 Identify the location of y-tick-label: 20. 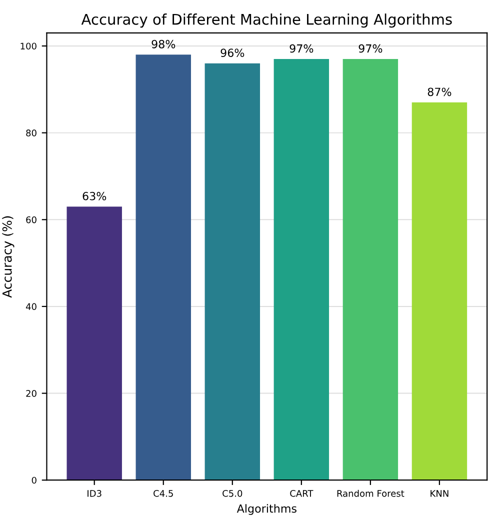
(31, 393).